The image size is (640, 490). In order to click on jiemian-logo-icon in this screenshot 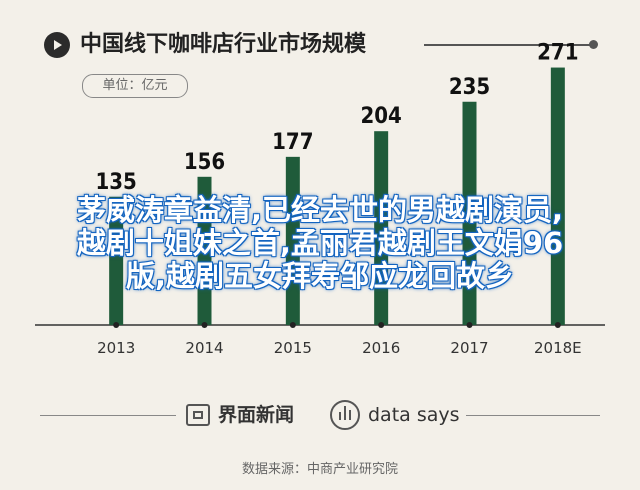, I will do `click(198, 415)`.